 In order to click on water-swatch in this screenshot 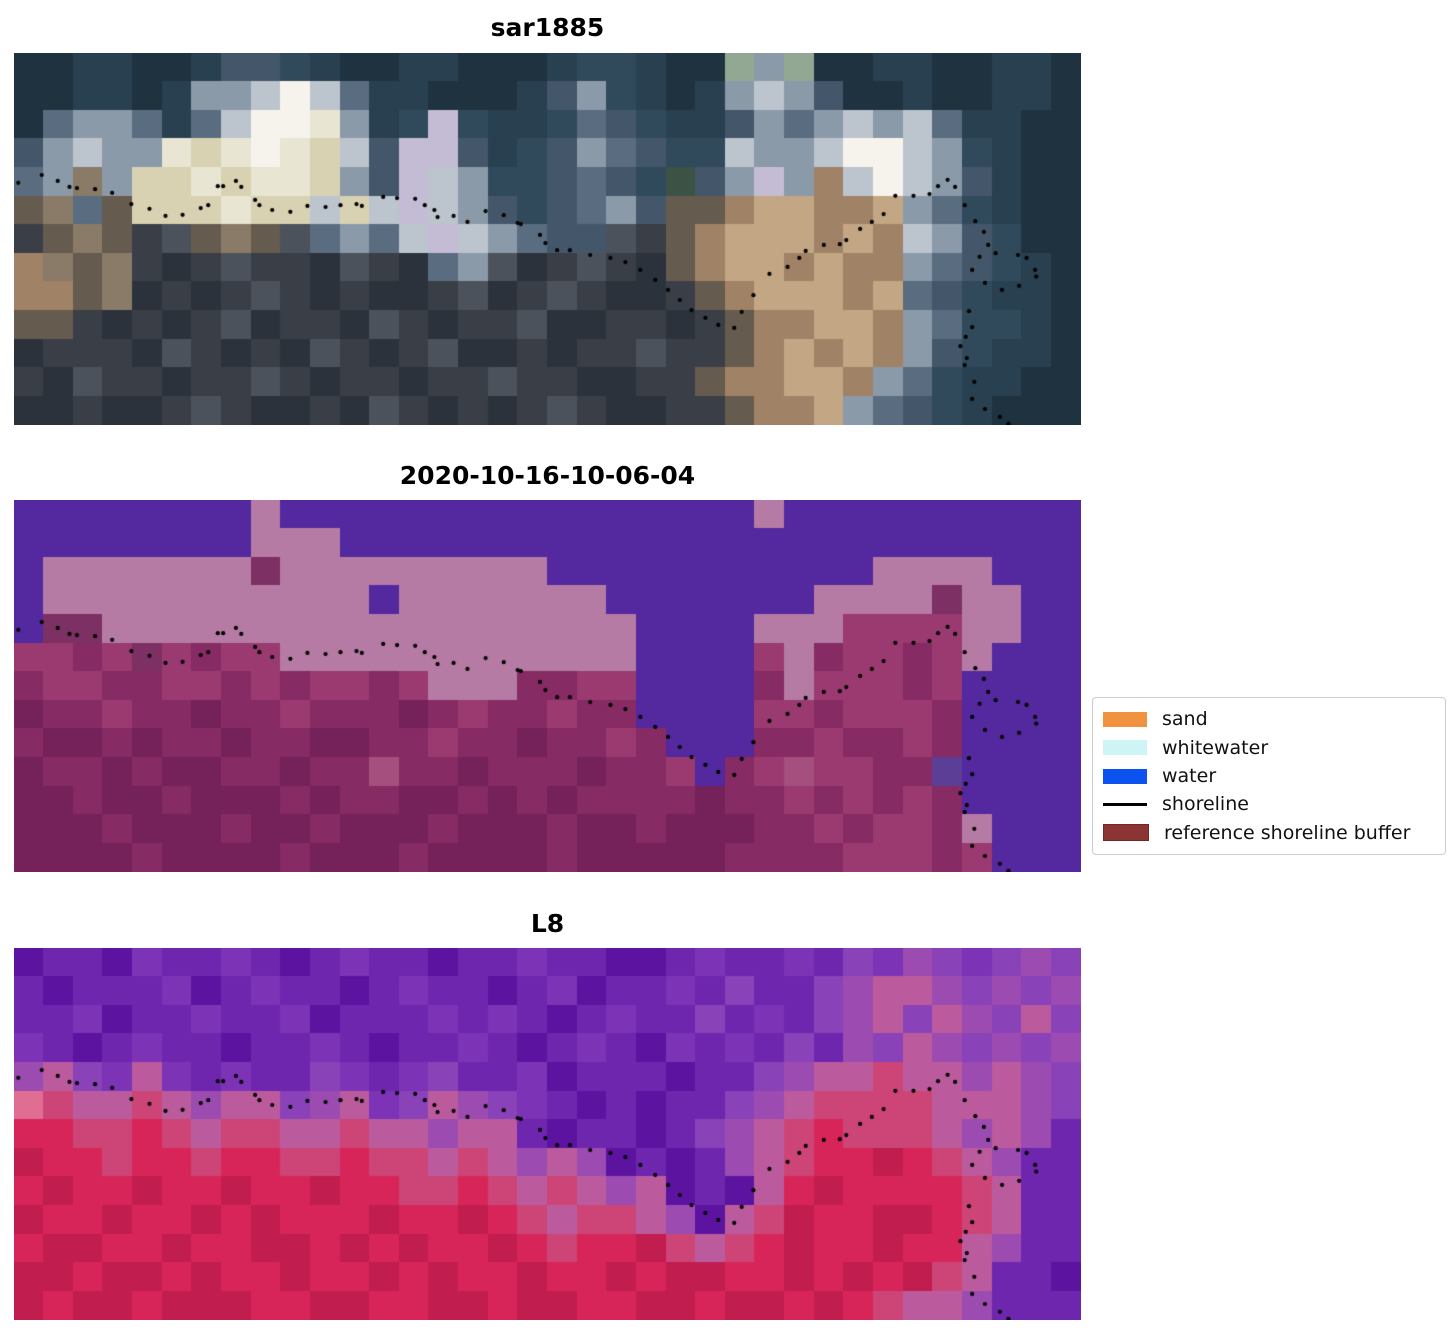, I will do `click(1125, 776)`.